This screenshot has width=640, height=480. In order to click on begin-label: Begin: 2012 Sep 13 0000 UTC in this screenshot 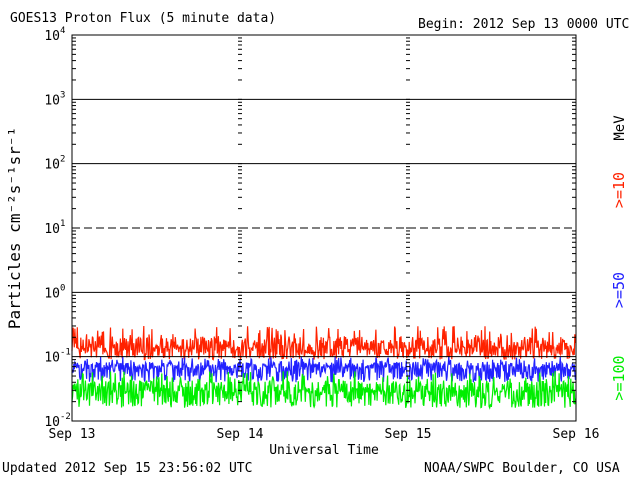, I will do `click(523, 24)`.